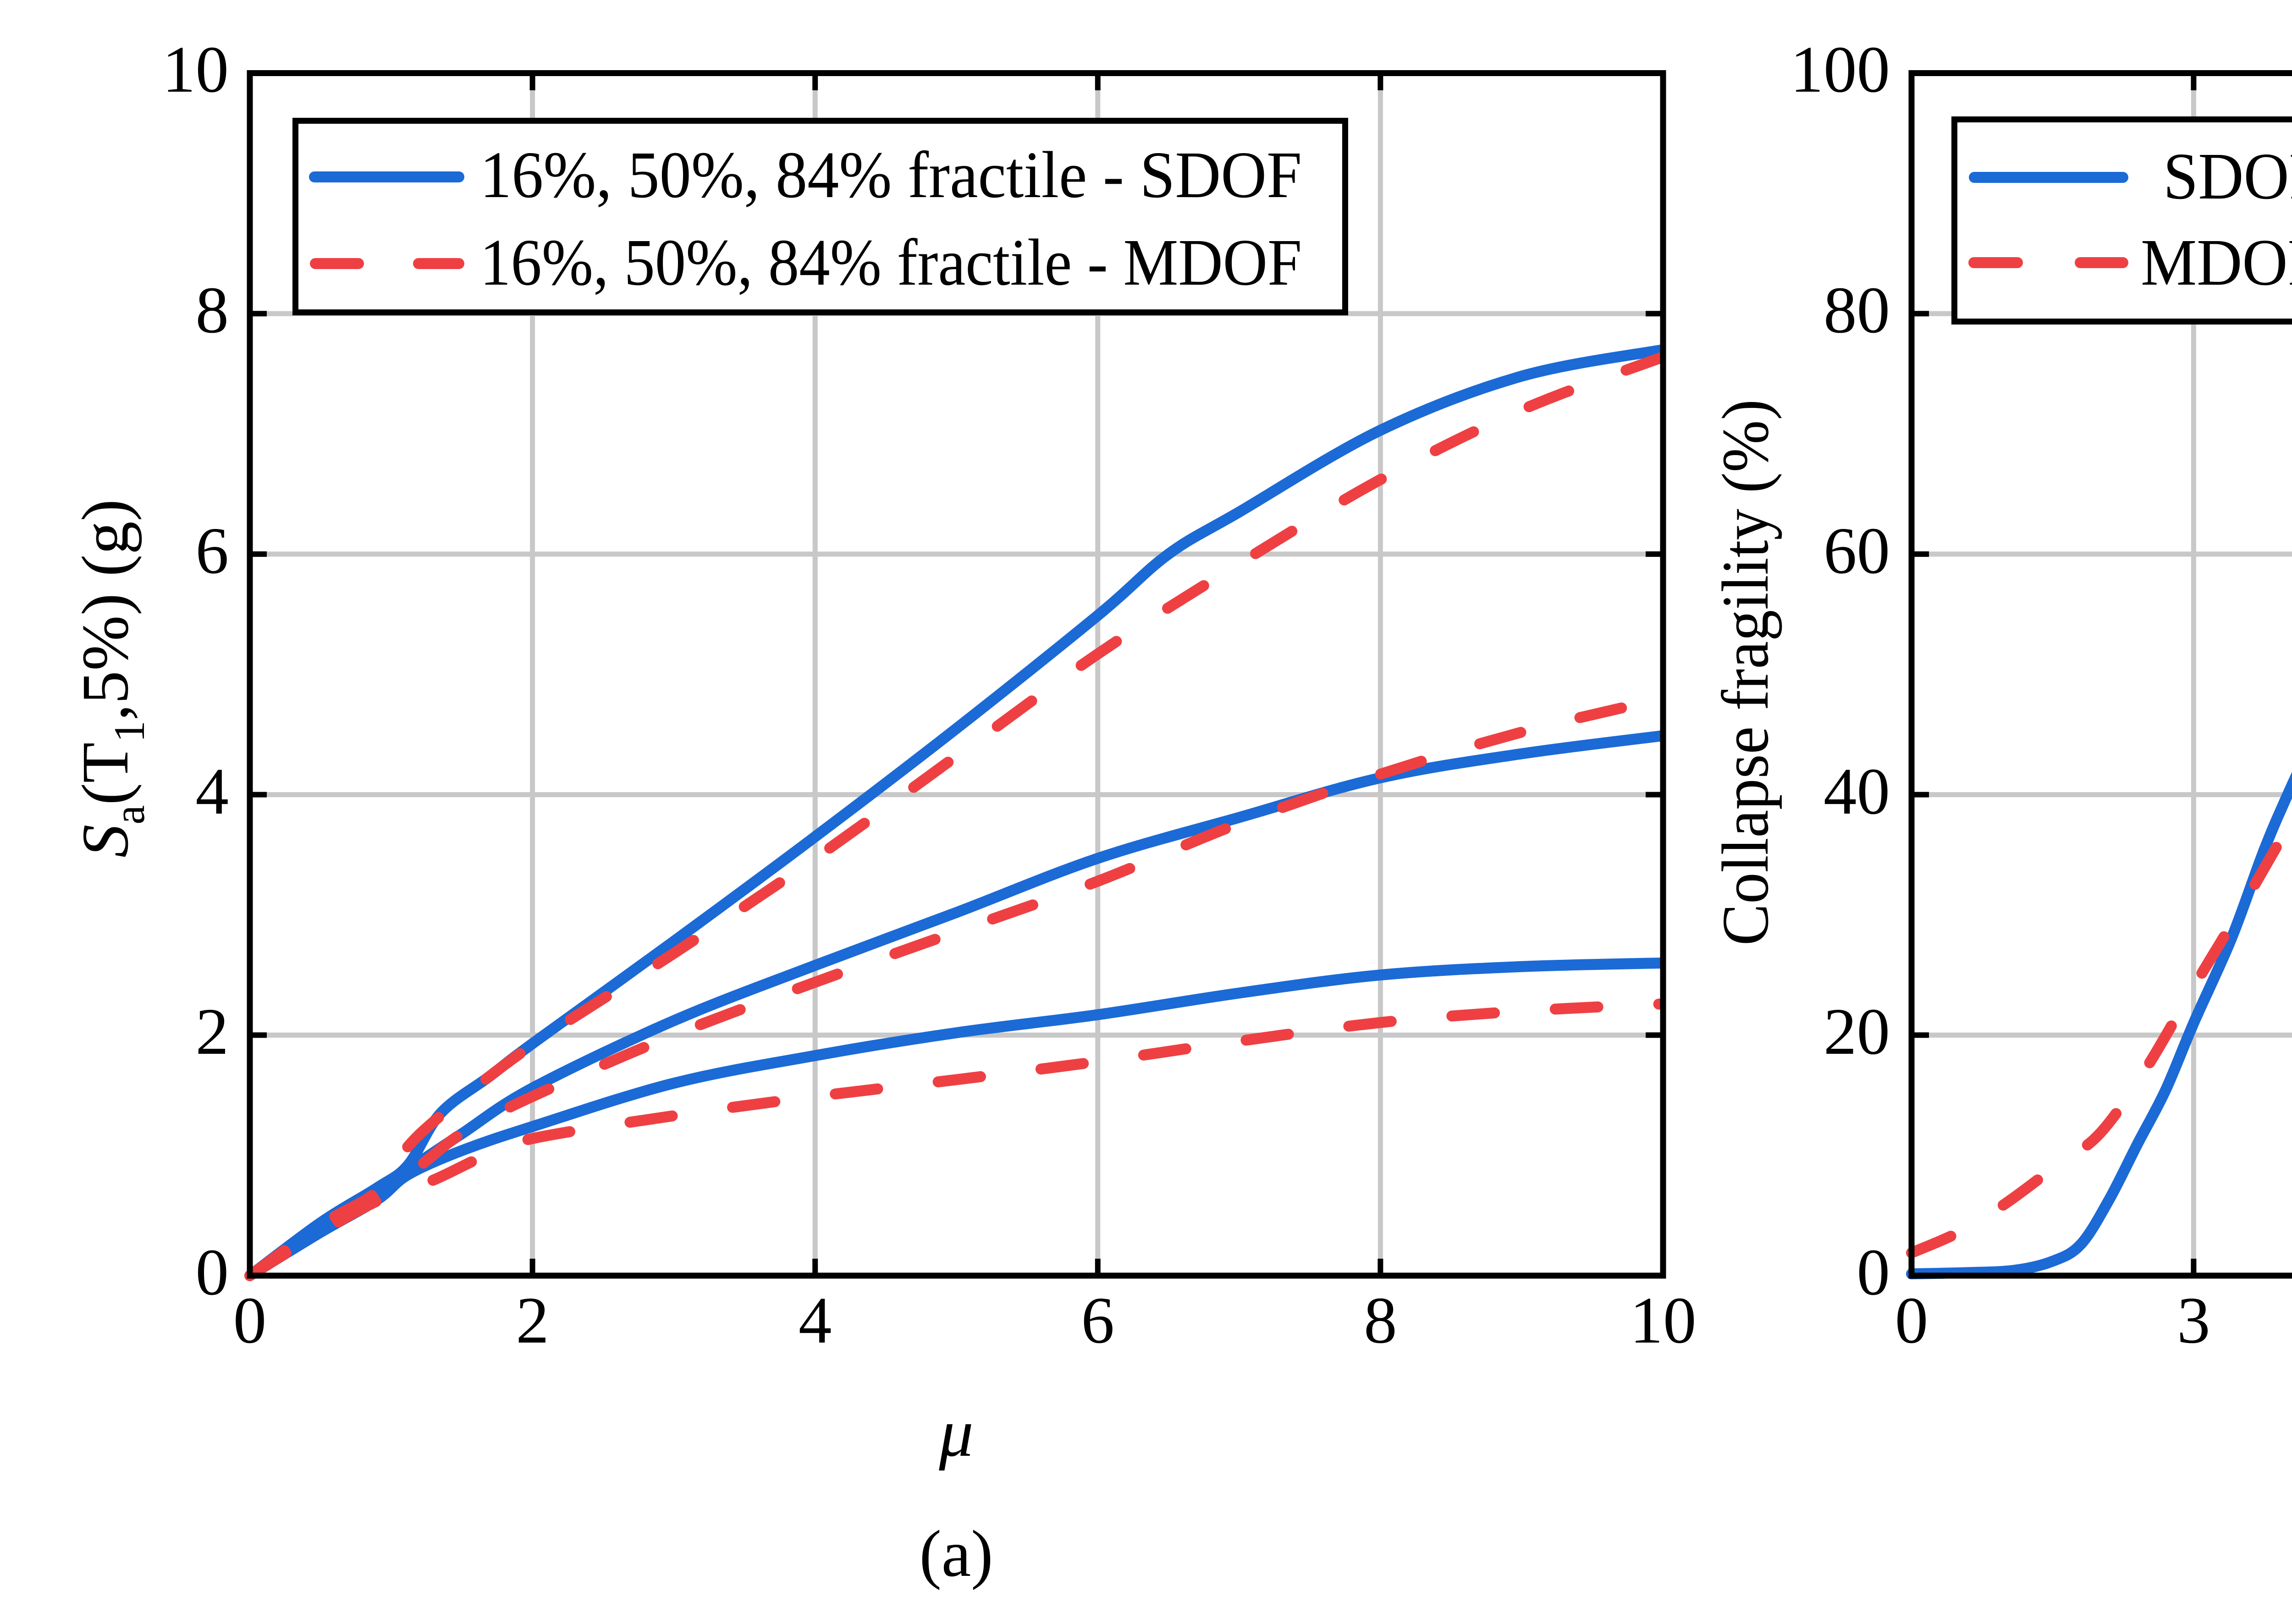  Describe the element at coordinates (955, 1433) in the screenshot. I see `svg-text: μ` at that location.